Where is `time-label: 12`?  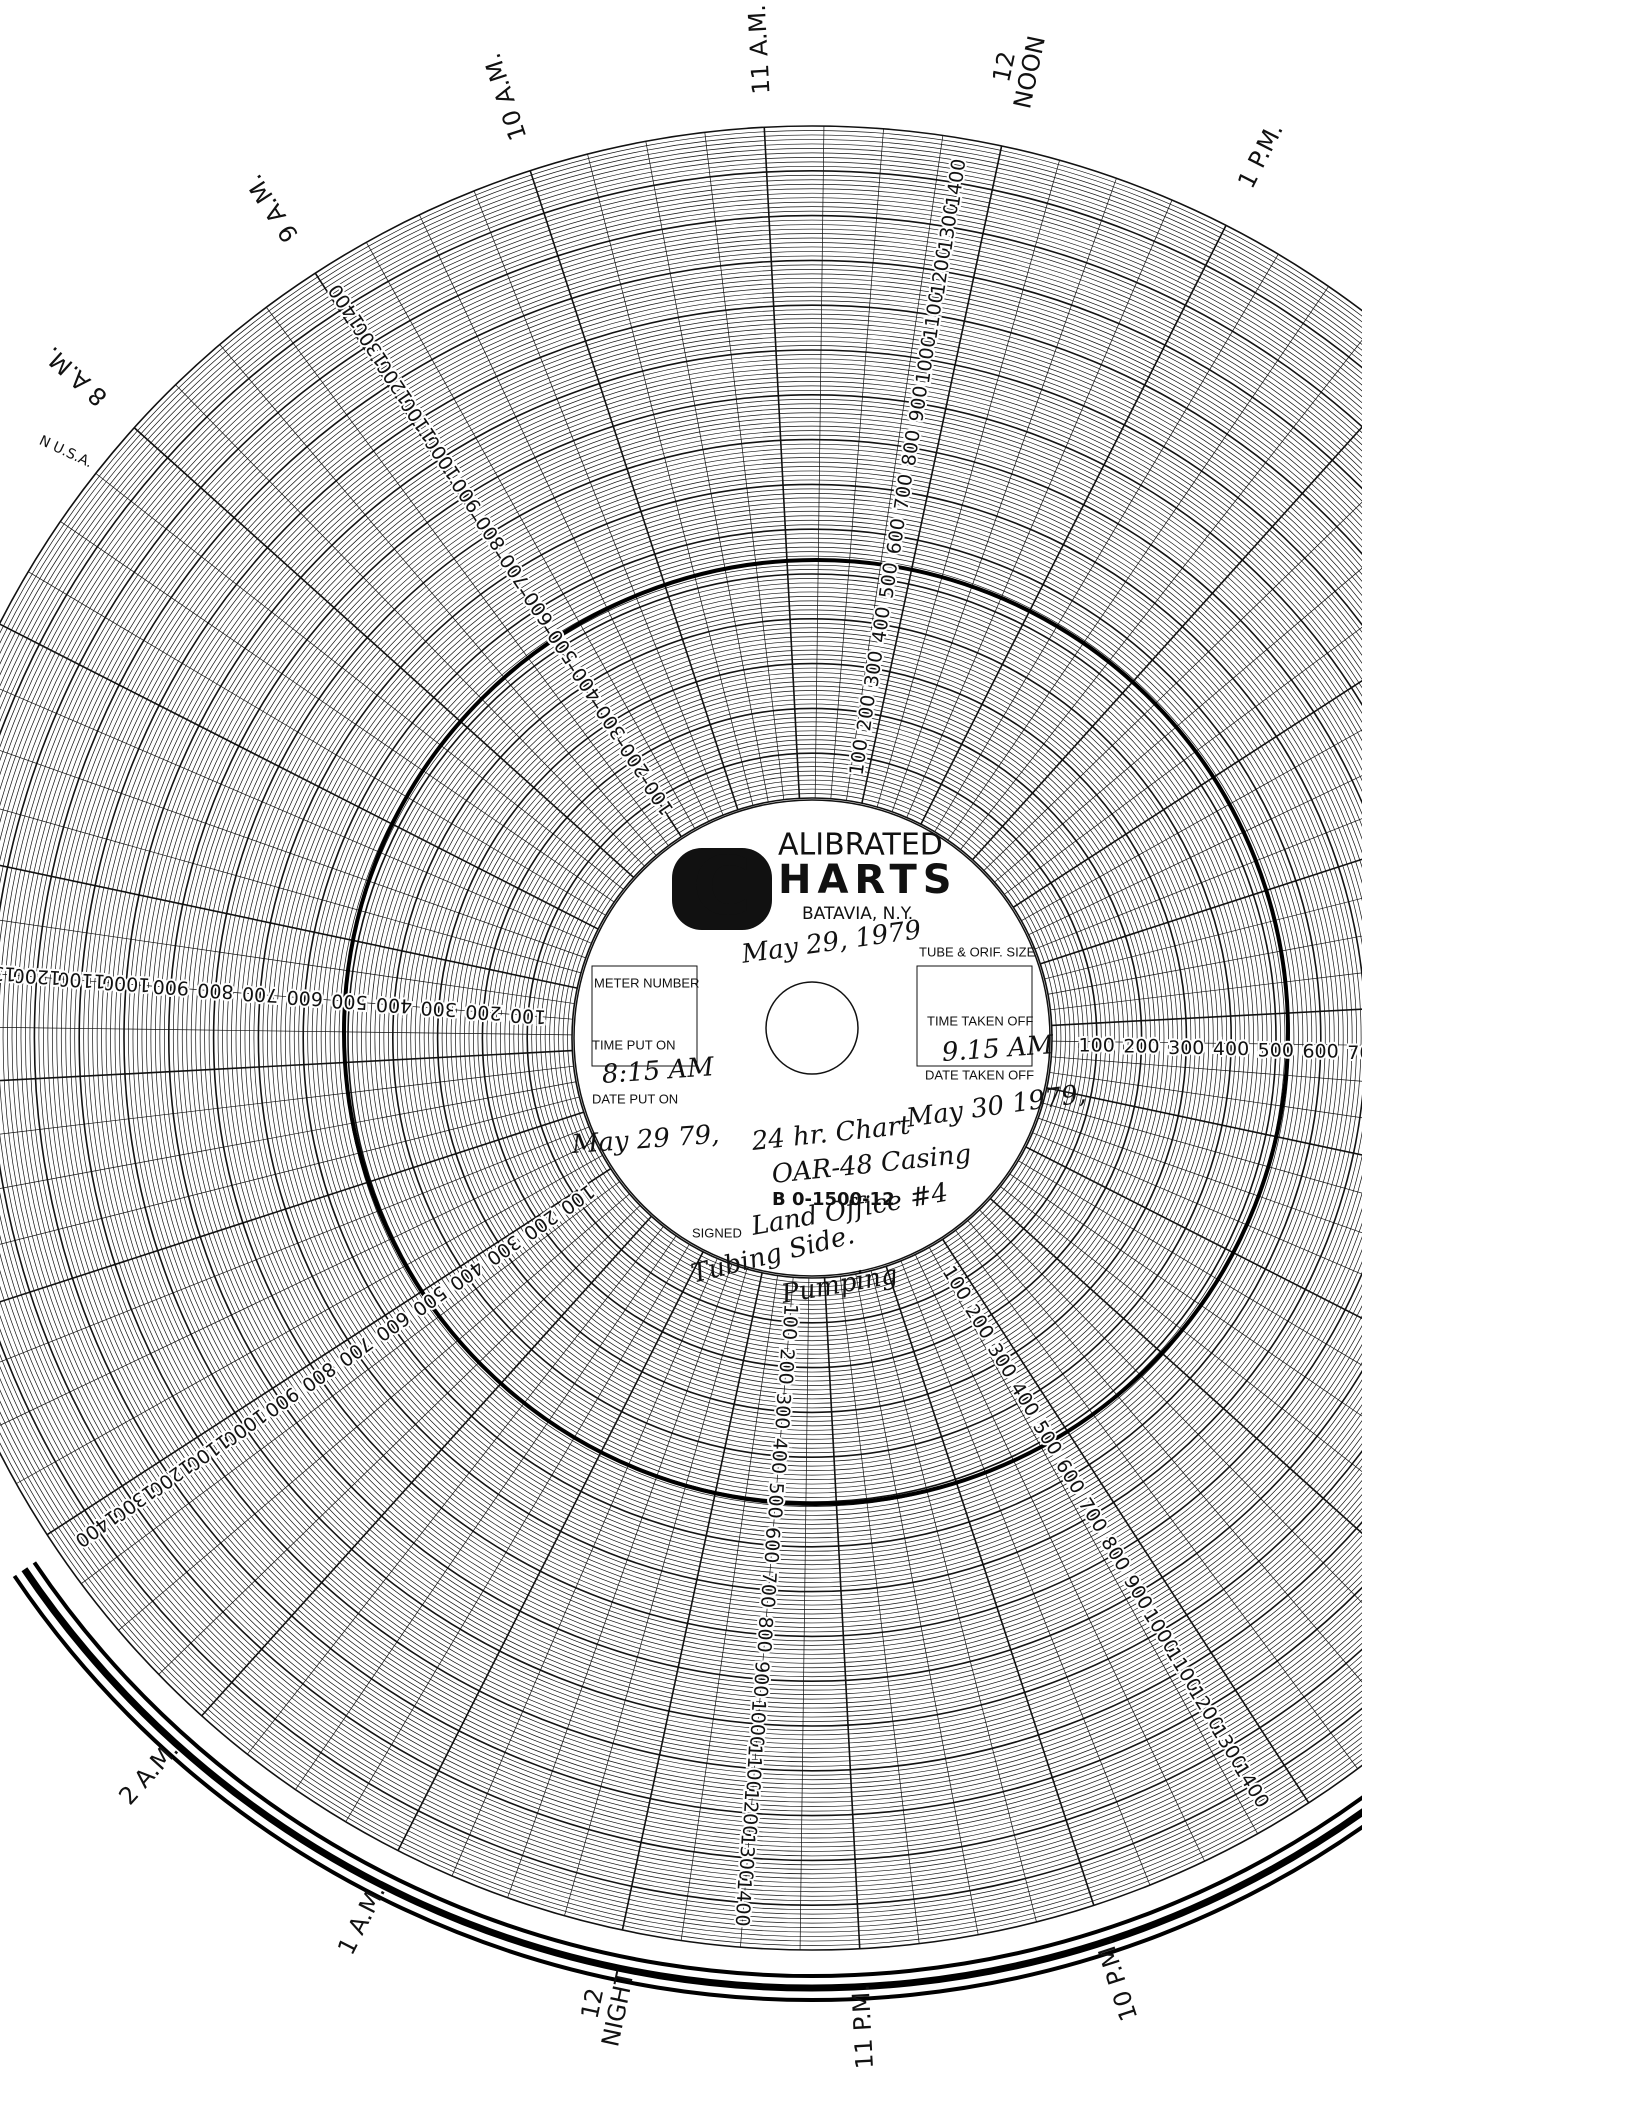 time-label: 12 is located at coordinates (1004, 67).